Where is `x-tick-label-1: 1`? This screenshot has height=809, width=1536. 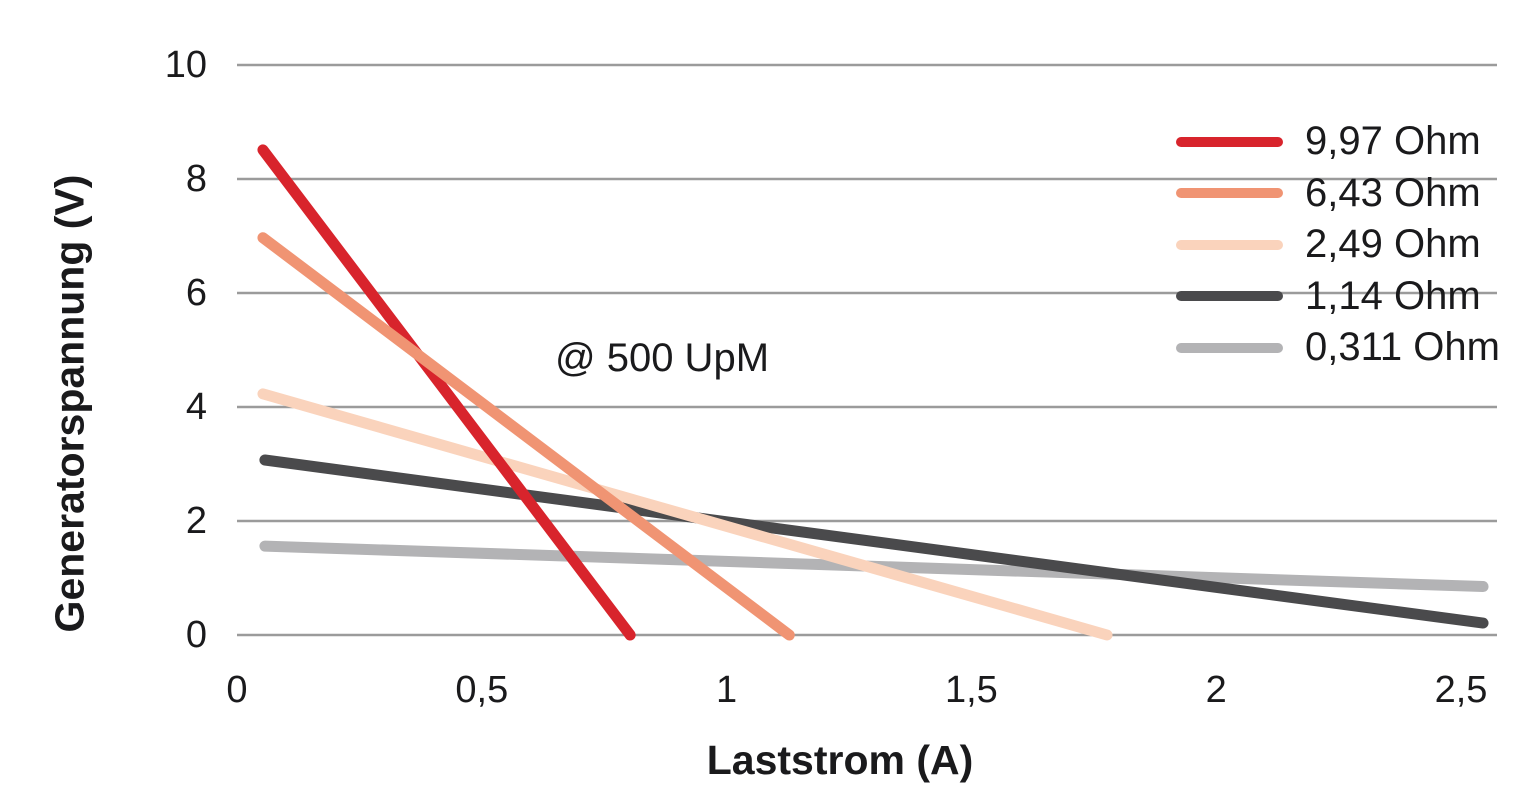 x-tick-label-1: 1 is located at coordinates (727, 690).